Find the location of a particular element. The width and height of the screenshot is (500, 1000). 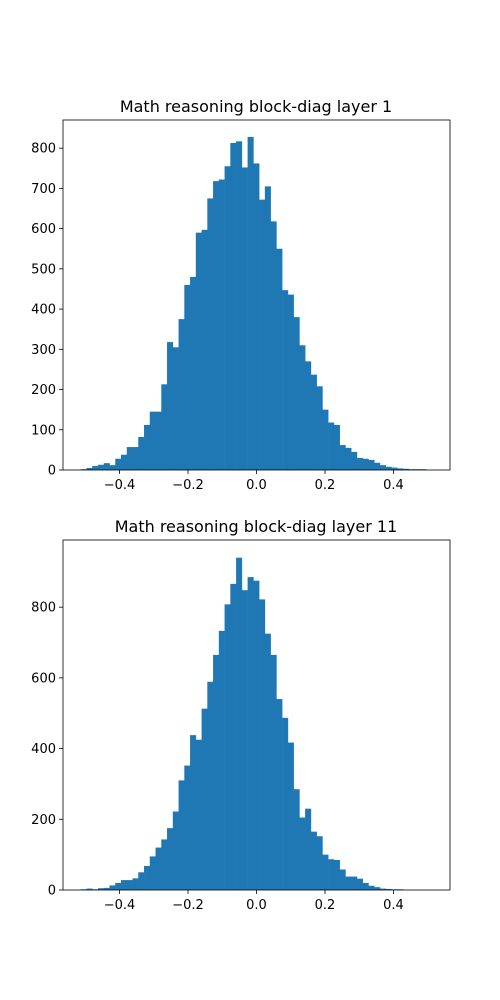

y-ticks-bottom: 0 200 400 600 800 is located at coordinates (47, 750).